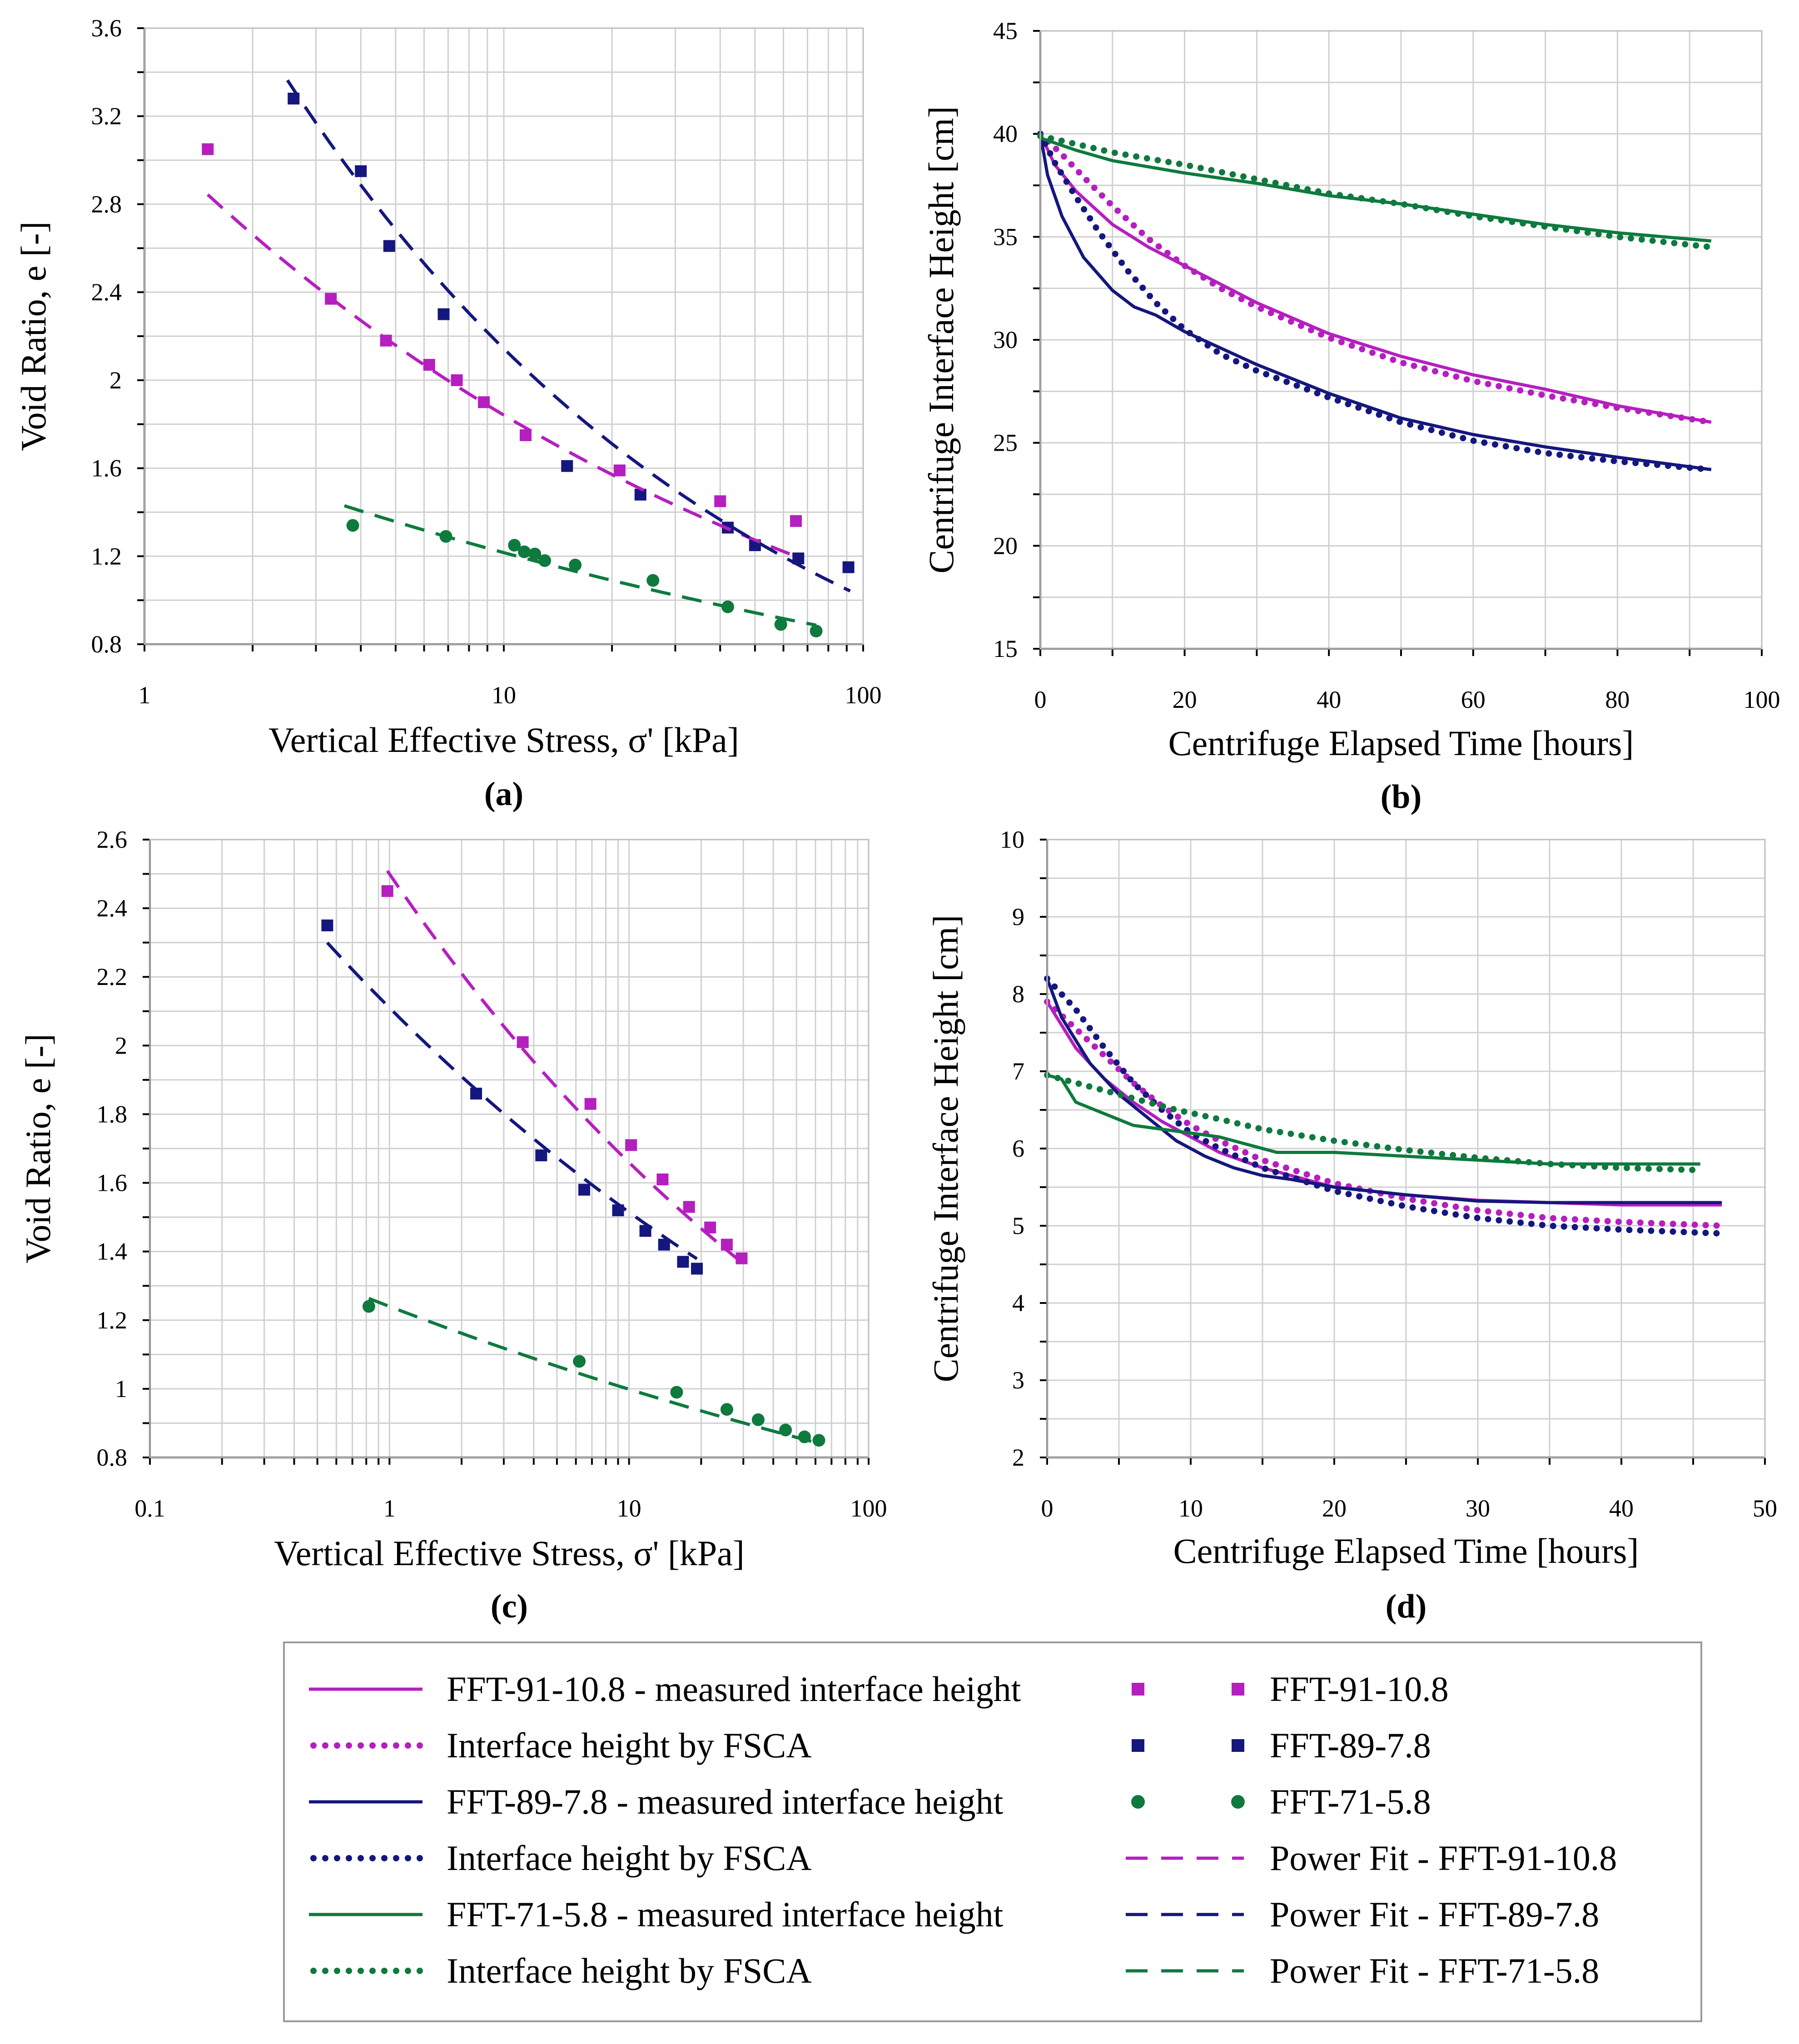 The height and width of the screenshot is (2044, 1799). I want to click on y-tick-label: 3, so click(1018, 1380).